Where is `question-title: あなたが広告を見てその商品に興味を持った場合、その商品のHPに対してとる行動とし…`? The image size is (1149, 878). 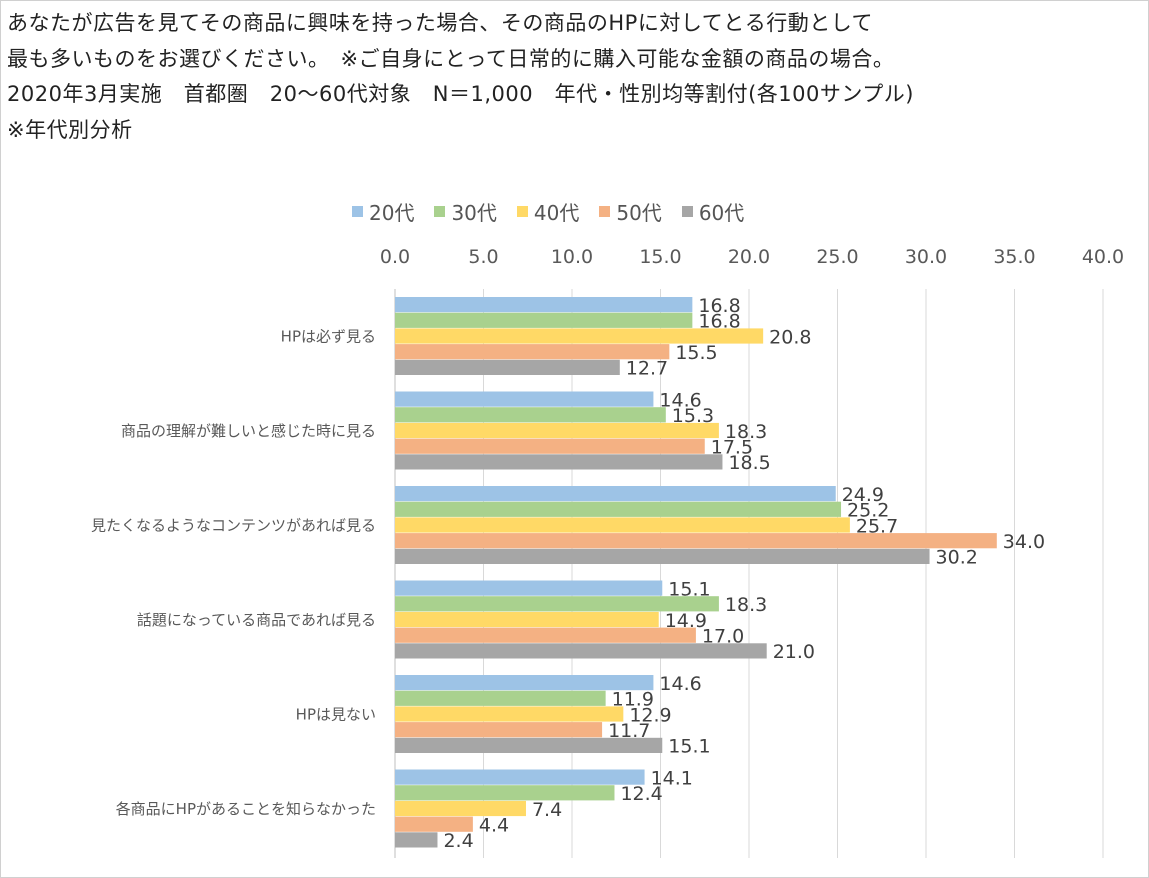
question-title: あなたが広告を見てその商品に興味を持った場合、その商品のHPに対してとる行動とし… is located at coordinates (460, 77).